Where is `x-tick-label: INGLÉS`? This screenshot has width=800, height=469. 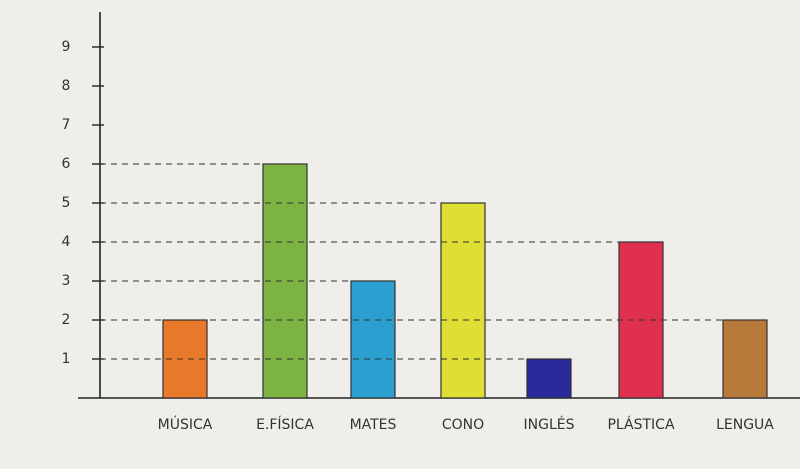 x-tick-label: INGLÉS is located at coordinates (549, 424).